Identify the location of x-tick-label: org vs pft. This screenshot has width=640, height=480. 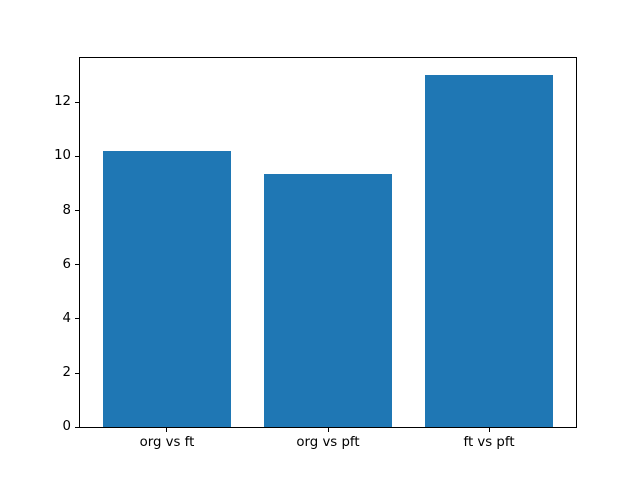
(328, 443).